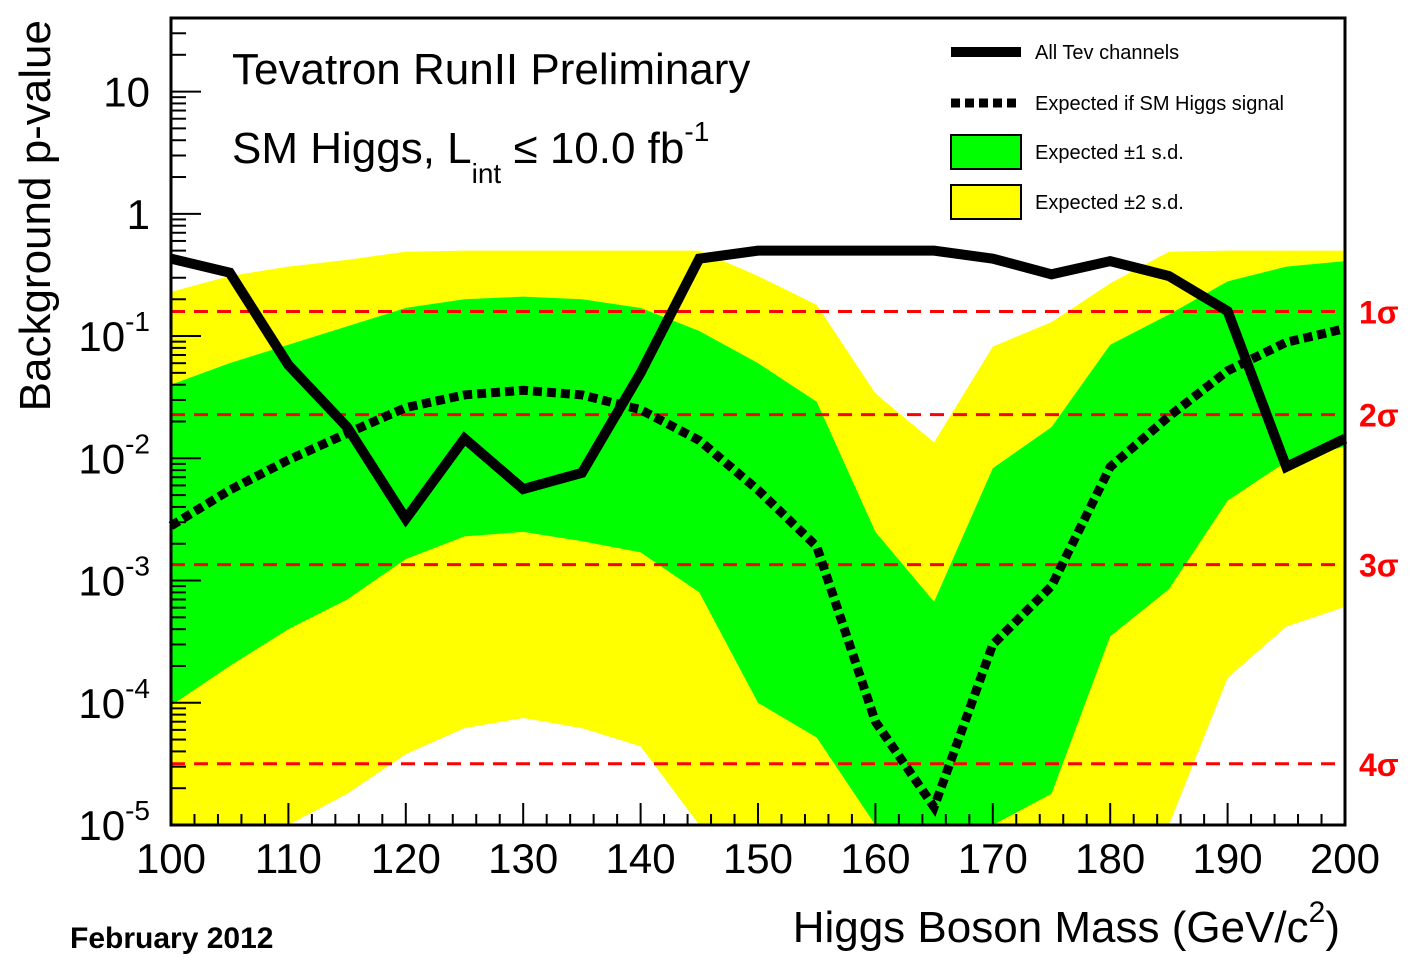 This screenshot has height=960, width=1418. Describe the element at coordinates (288, 858) in the screenshot. I see `x-tick-label: 110` at that location.